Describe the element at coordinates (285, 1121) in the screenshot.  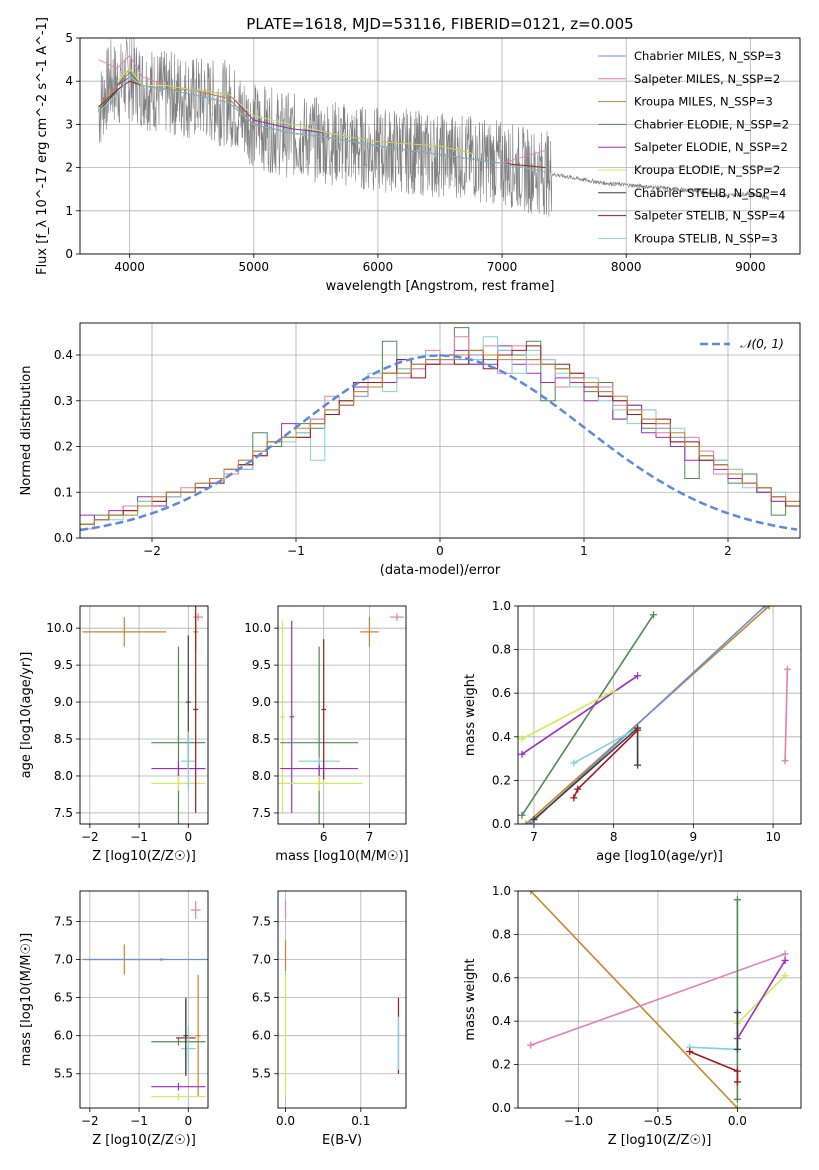
I see `x-tick-label: 0.0` at that location.